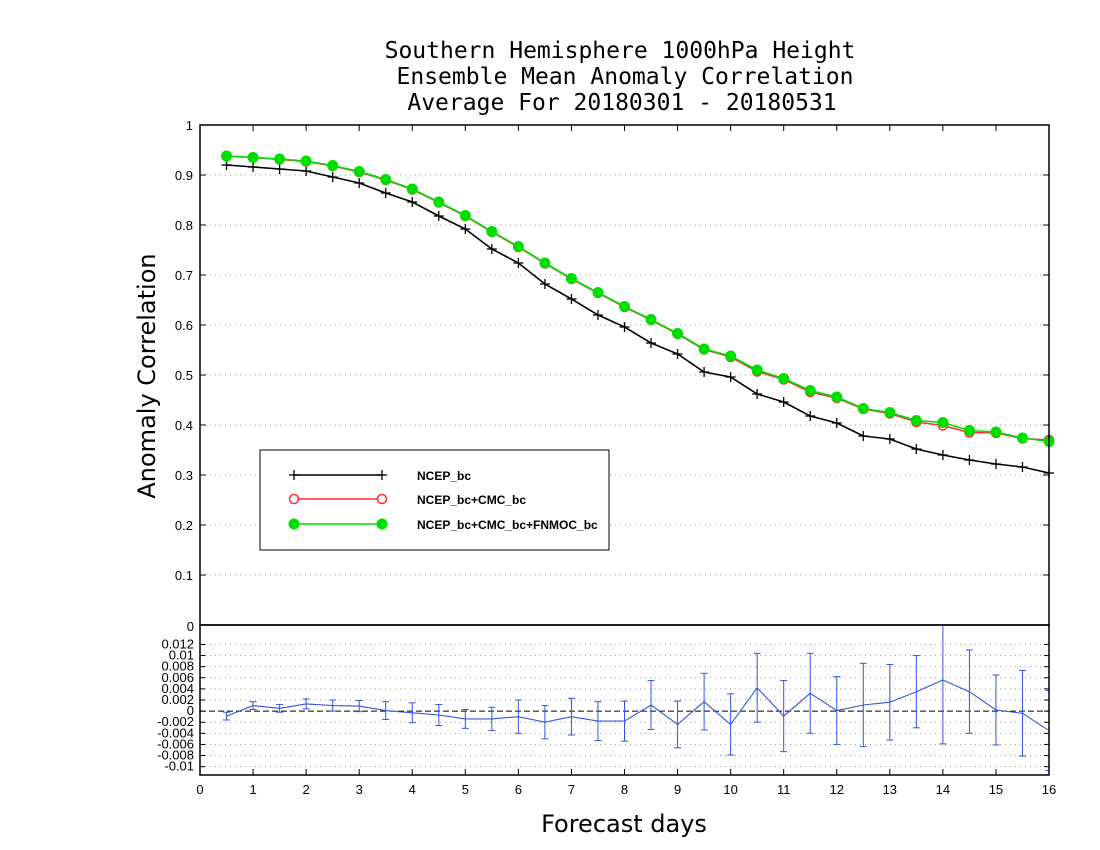  Describe the element at coordinates (784, 789) in the screenshot. I see `x-tick-label: 11` at that location.